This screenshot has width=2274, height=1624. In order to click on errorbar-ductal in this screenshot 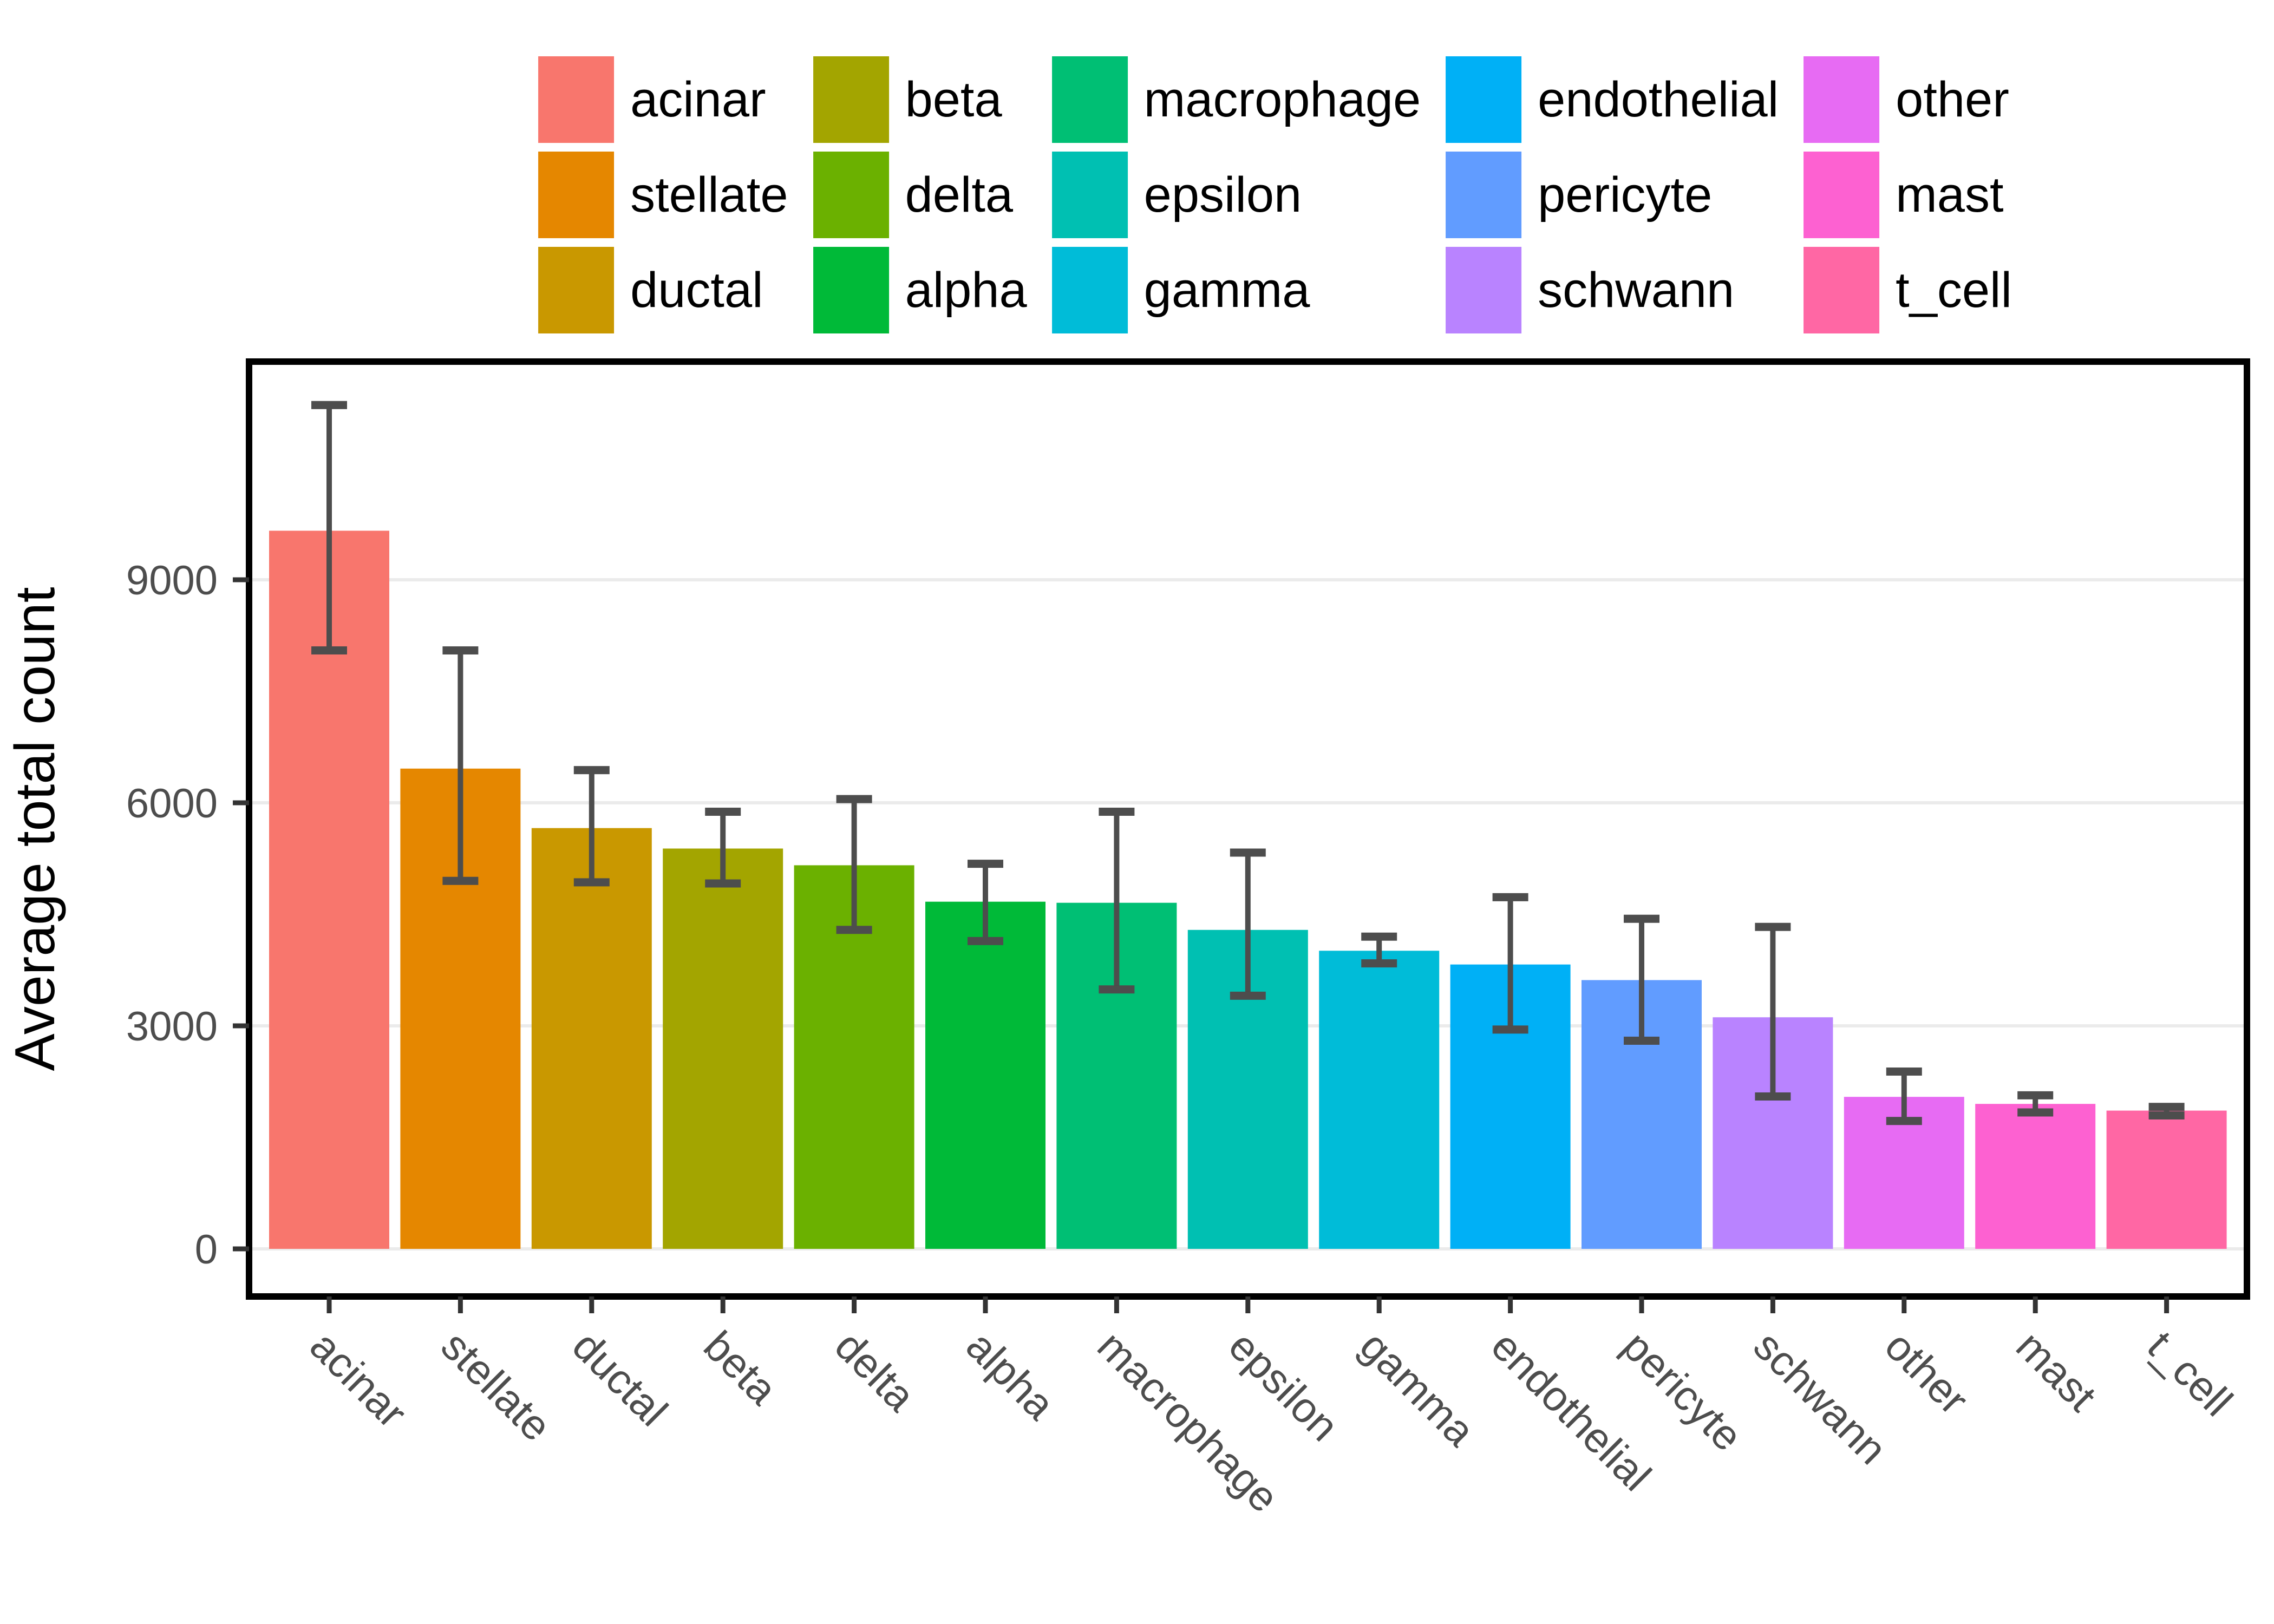, I will do `click(592, 827)`.